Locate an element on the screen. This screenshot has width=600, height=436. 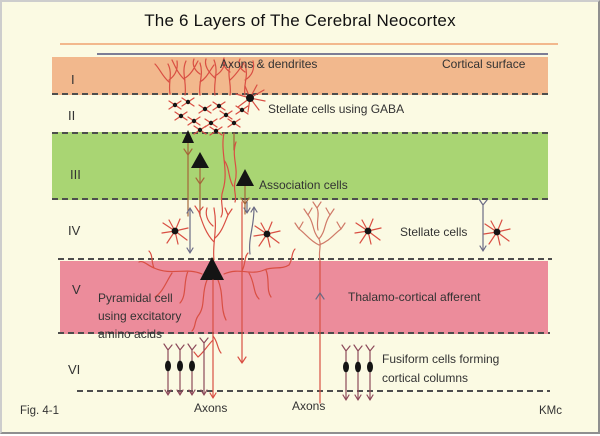
layer4-stellate-cells-icon is located at coordinates (336, 233).